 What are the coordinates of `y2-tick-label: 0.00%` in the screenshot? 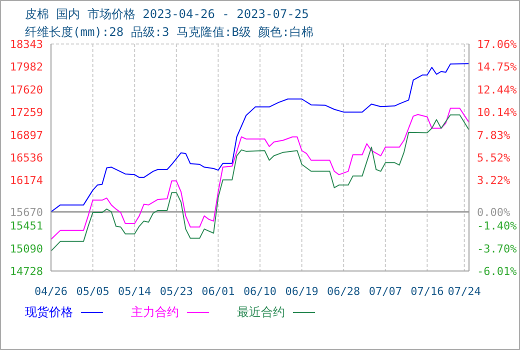 It's located at (493, 212).